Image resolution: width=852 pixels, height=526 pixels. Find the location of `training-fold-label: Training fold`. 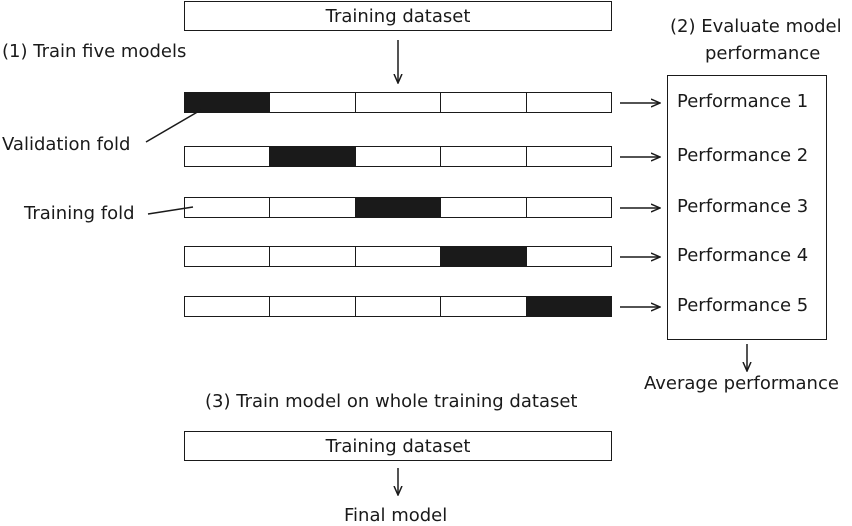

training-fold-label: Training fold is located at coordinates (79, 213).